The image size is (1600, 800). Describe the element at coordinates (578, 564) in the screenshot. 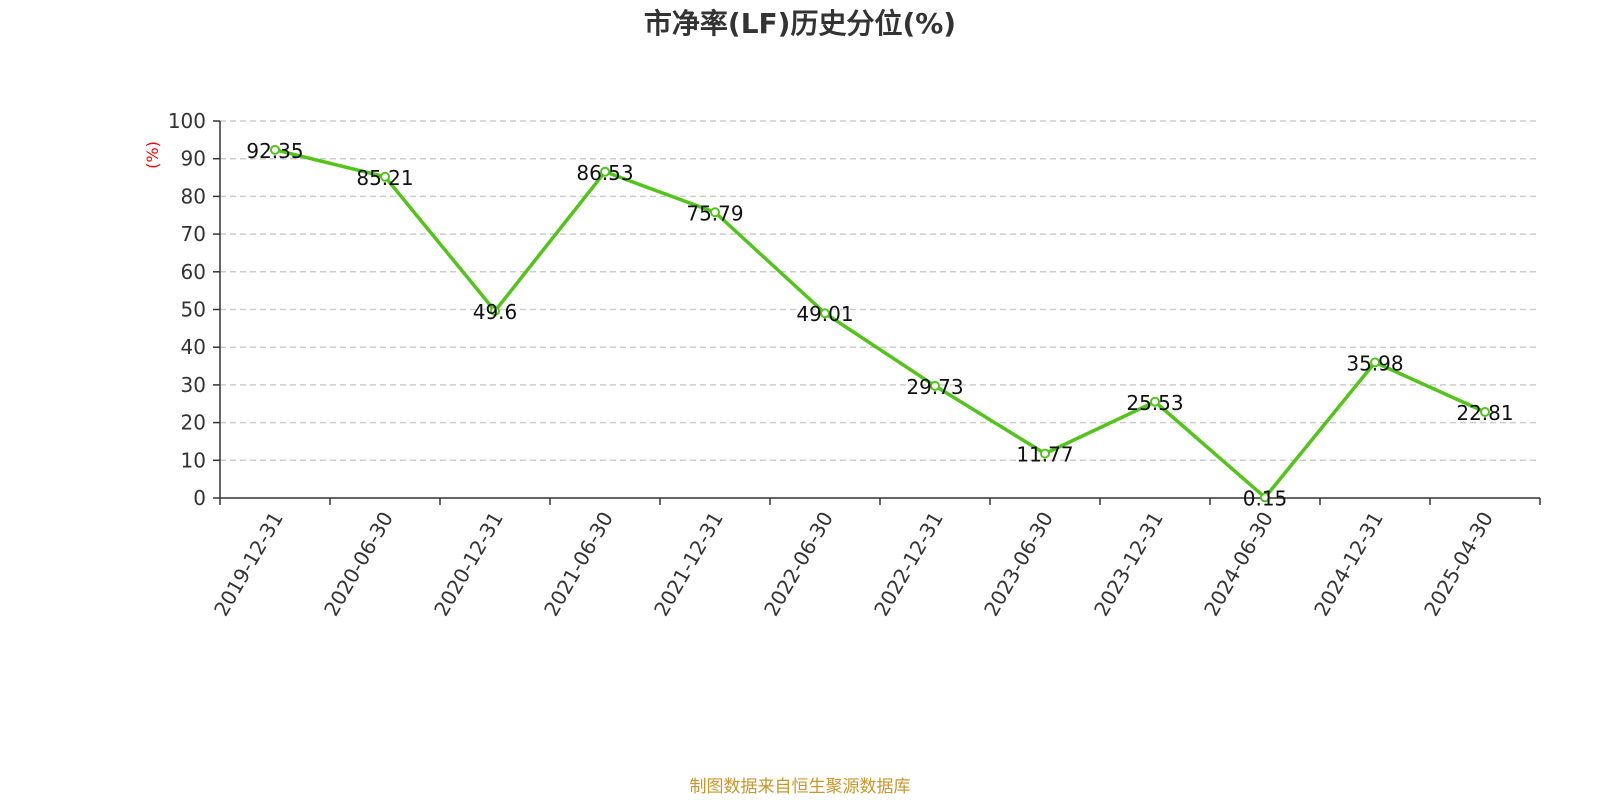

I see `x-tick-label: 2021-06-30` at that location.